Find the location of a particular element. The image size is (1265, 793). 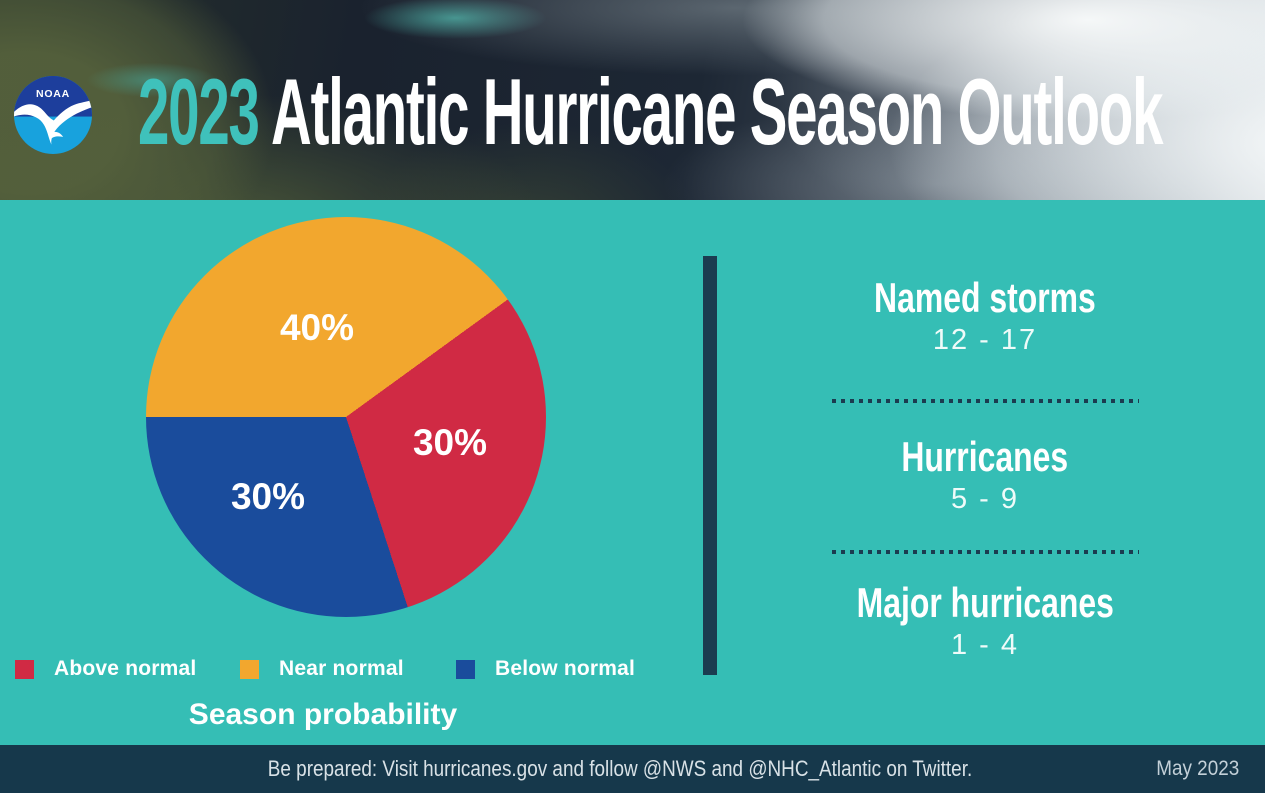

page-title: 2023 Atlantic Hurricane Season Outlook is located at coordinates (650, 112).